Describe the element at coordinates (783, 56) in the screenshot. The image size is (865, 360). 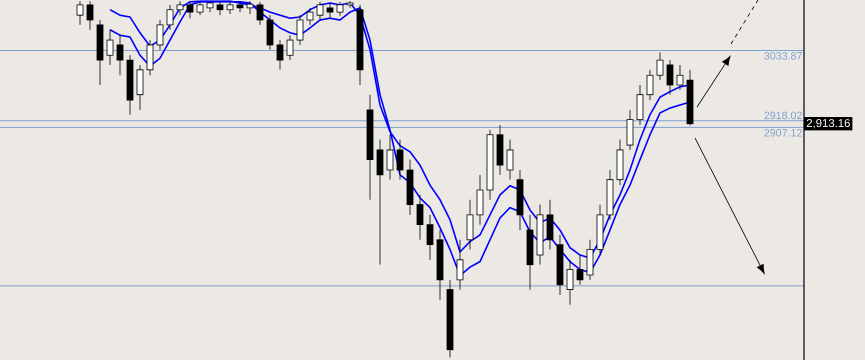
I see `ref-line-label: 3033.87` at that location.